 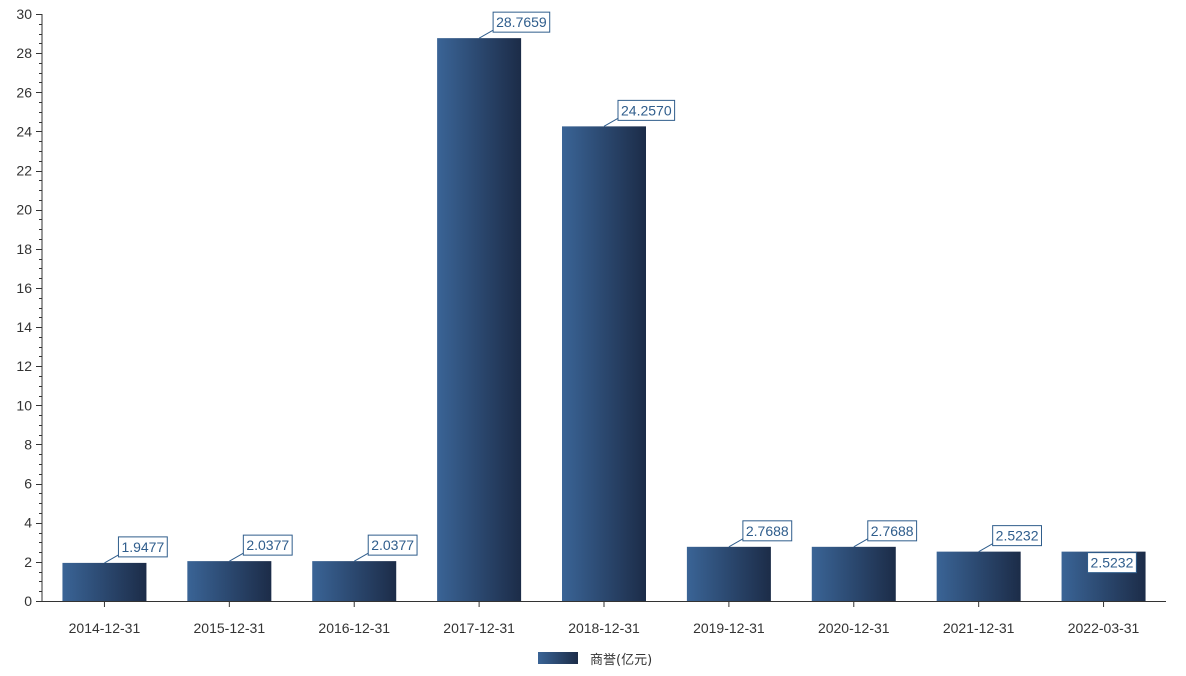 What do you see at coordinates (105, 628) in the screenshot?
I see `x-tick-label: 2014-12-31` at bounding box center [105, 628].